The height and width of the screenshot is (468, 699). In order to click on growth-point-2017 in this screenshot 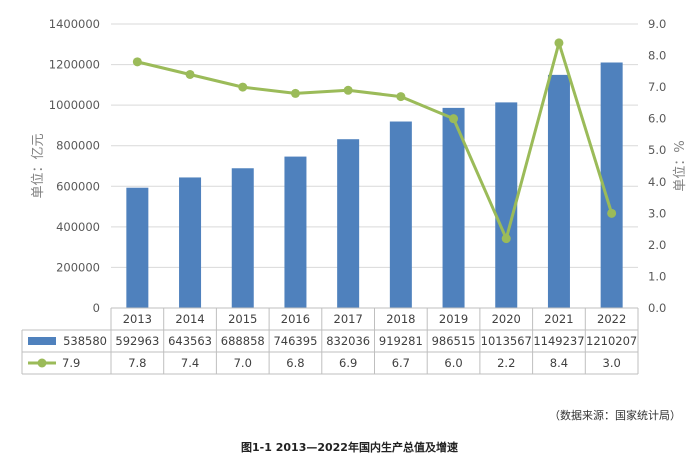, I will do `click(348, 90)`.